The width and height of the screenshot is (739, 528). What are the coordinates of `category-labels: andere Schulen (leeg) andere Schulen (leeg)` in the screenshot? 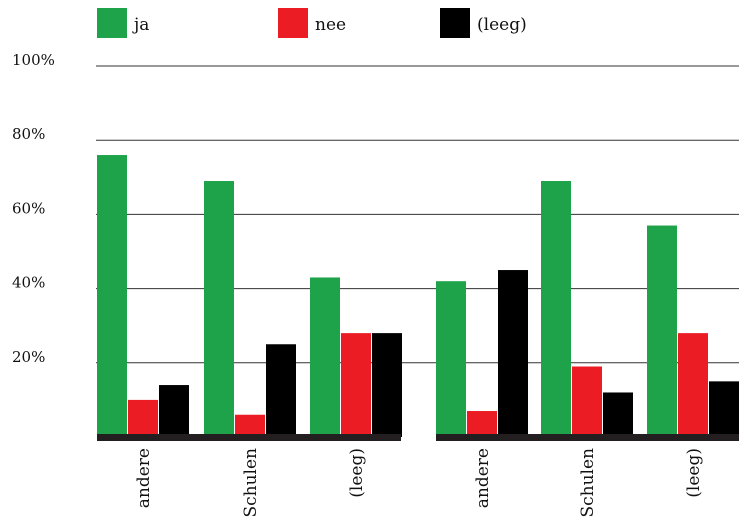 It's located at (419, 483).